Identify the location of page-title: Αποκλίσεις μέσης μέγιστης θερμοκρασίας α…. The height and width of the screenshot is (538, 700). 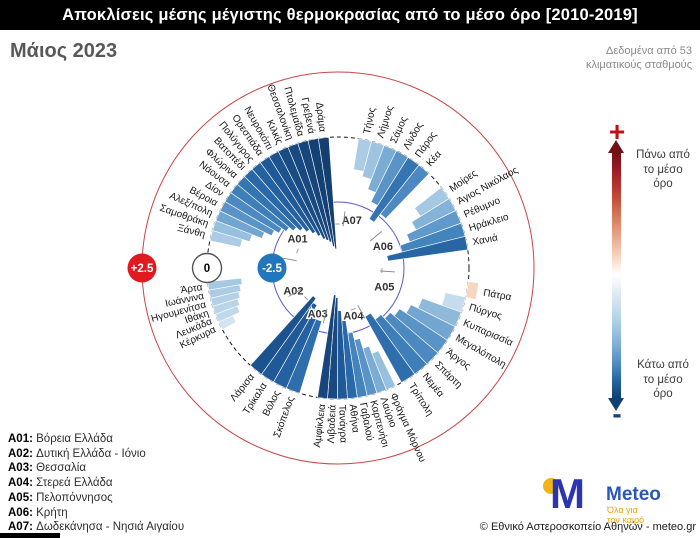
(350, 14).